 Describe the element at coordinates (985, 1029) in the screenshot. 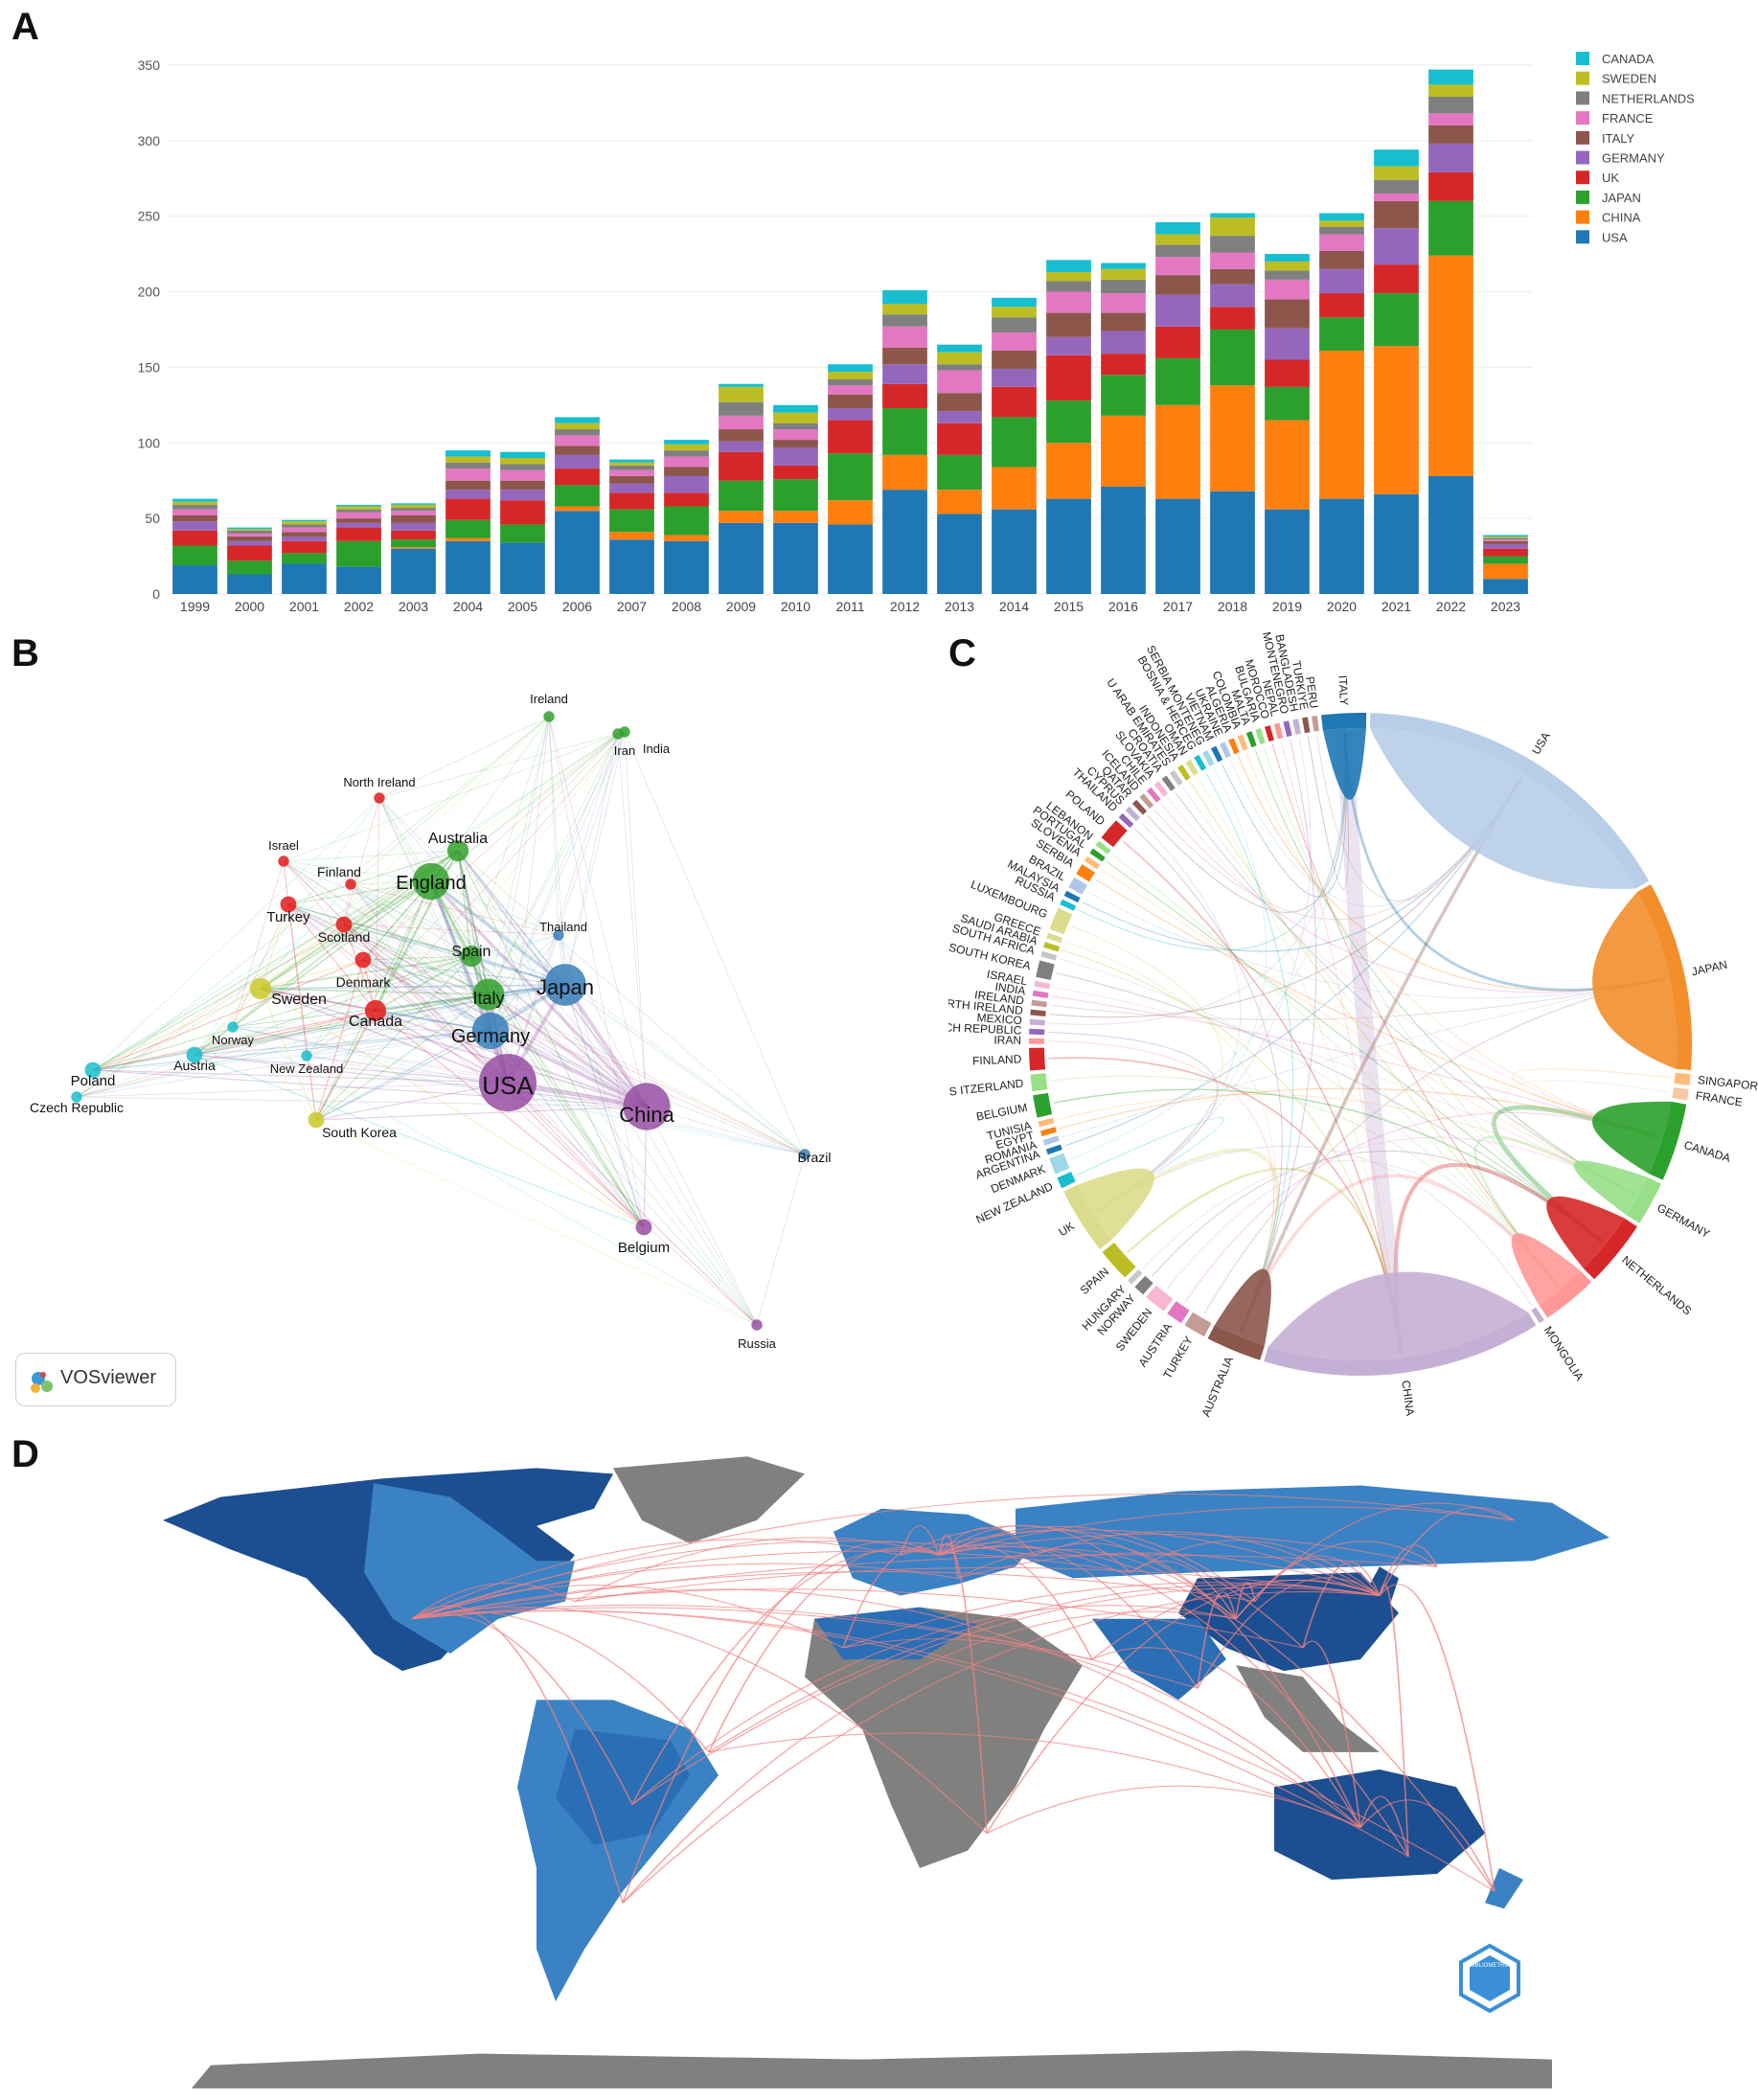

I see `chord-country-label: CZECH REPUBLIC` at that location.